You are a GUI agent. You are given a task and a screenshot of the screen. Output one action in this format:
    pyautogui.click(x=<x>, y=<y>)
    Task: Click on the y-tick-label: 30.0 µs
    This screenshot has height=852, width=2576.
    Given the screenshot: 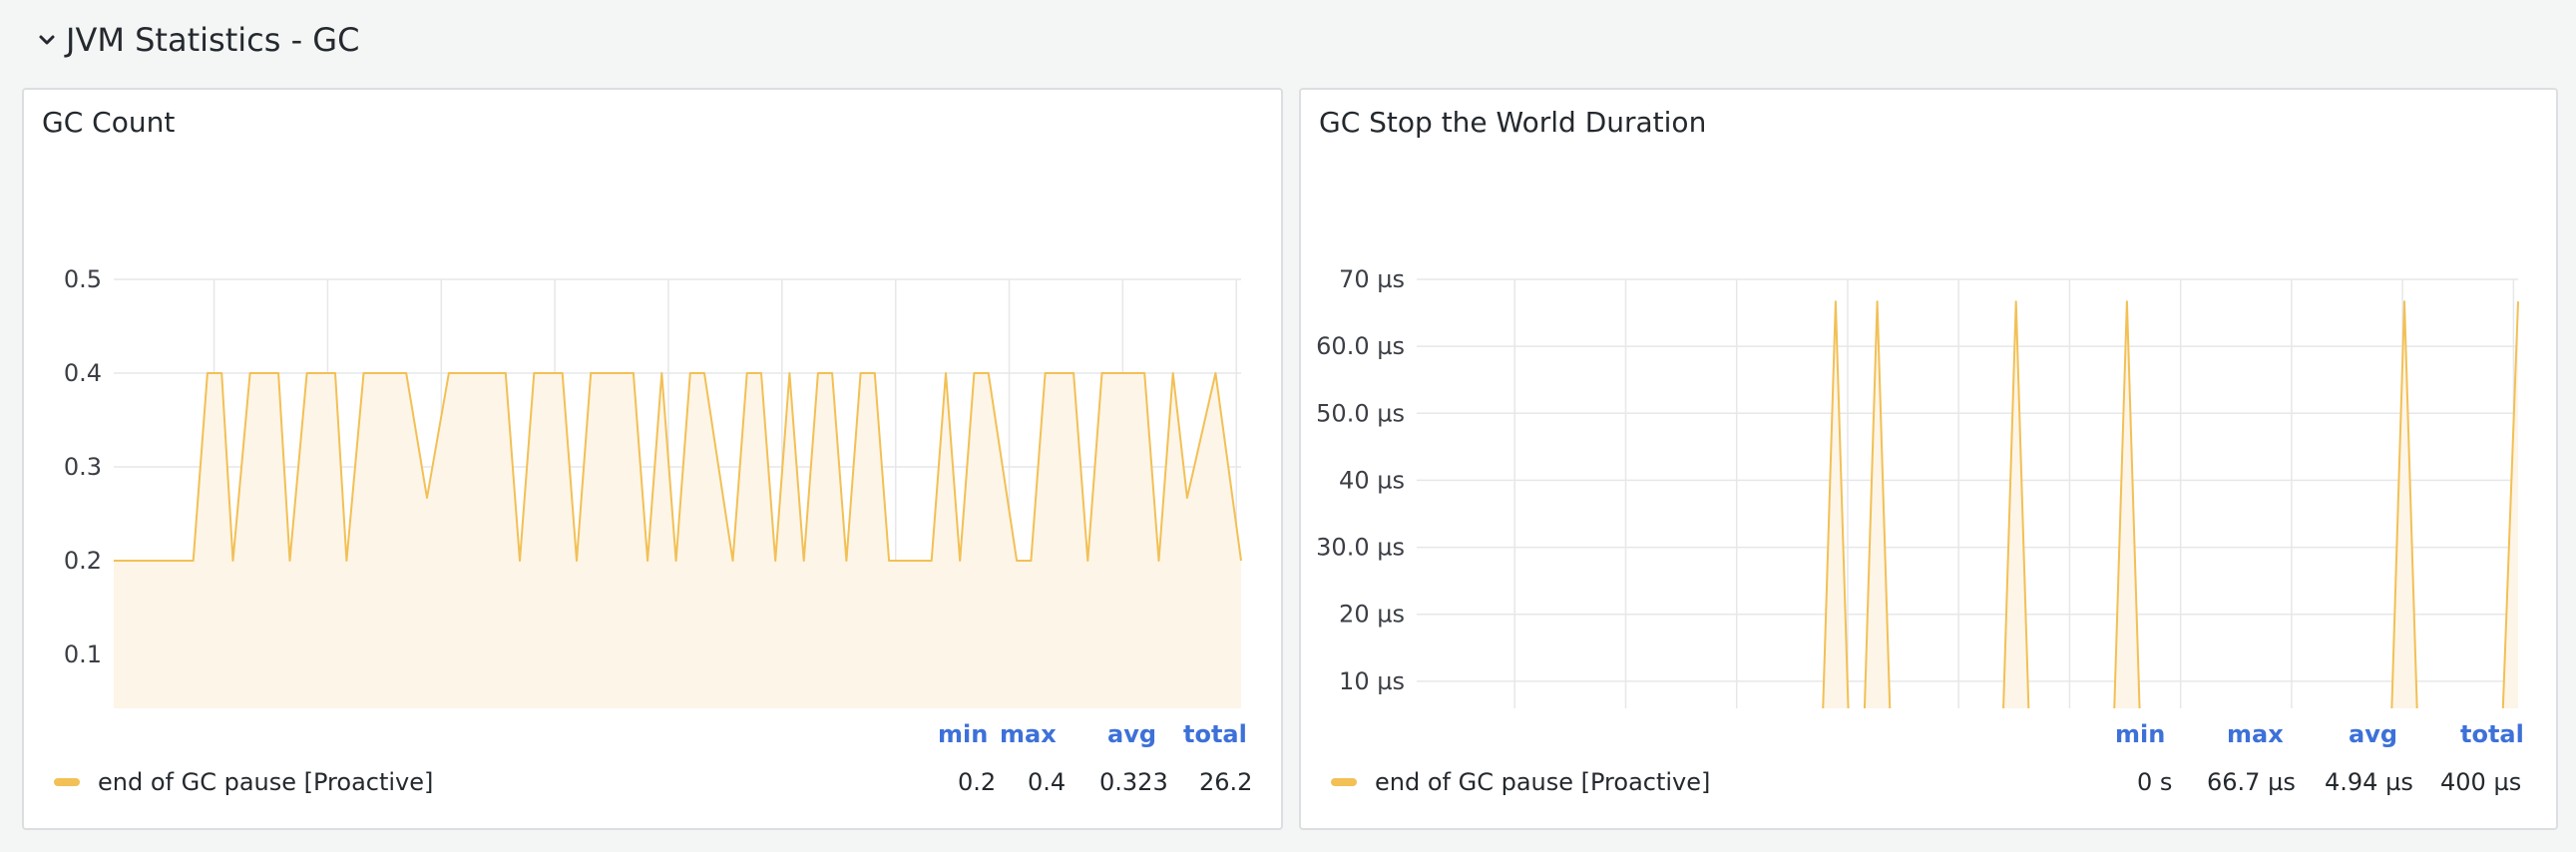 What is the action you would take?
    pyautogui.click(x=1360, y=548)
    